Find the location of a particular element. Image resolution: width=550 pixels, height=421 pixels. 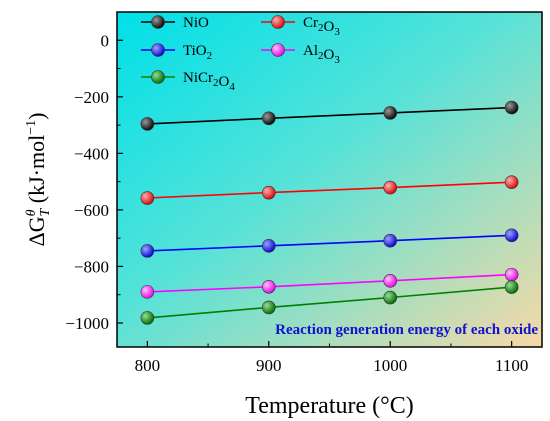

legend-label-nicr2o4: NiCr2O4 is located at coordinates (209, 81).